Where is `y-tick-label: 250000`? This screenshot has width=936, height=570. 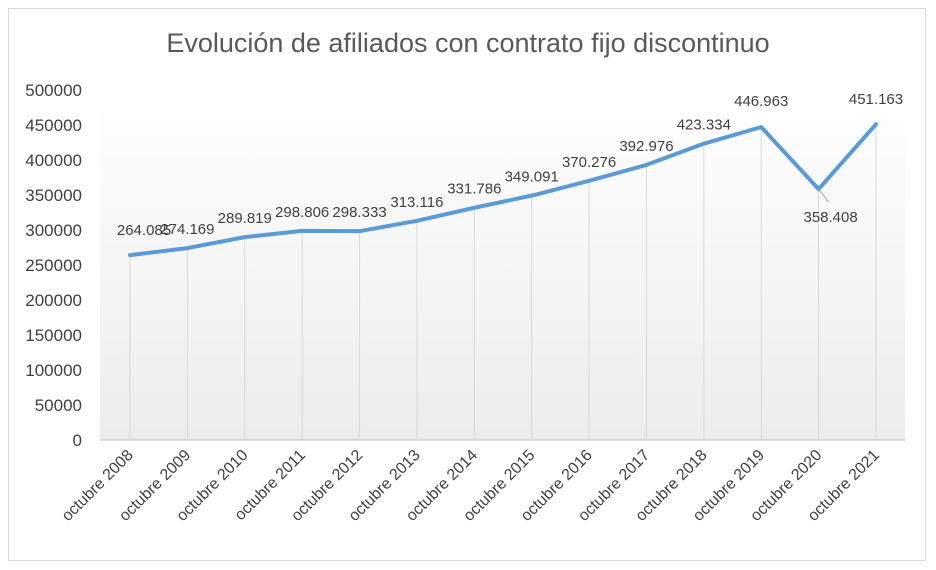 y-tick-label: 250000 is located at coordinates (53, 265).